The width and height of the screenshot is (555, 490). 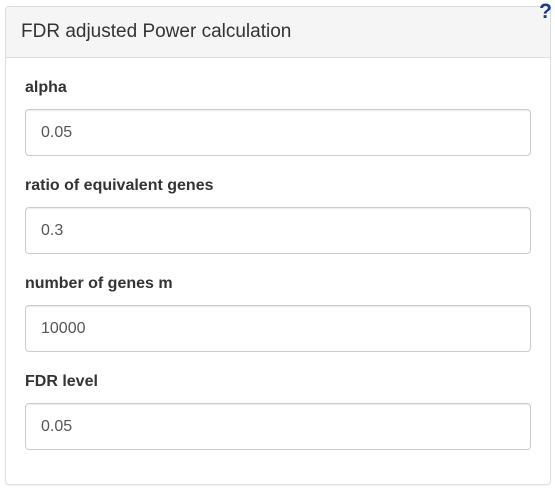 I want to click on ratio-field-group: ratio of equivalent genes, so click(x=278, y=215).